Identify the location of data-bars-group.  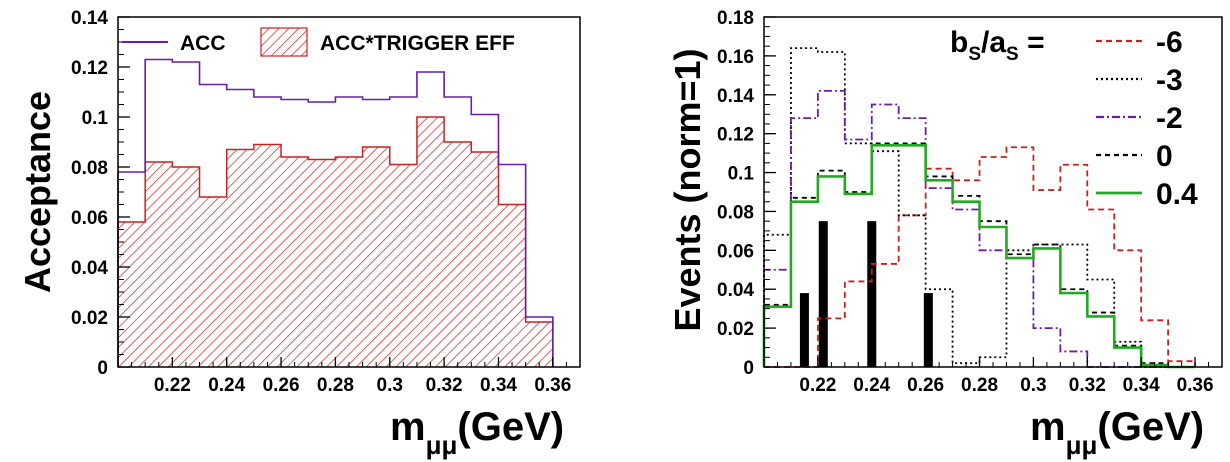
(866, 294).